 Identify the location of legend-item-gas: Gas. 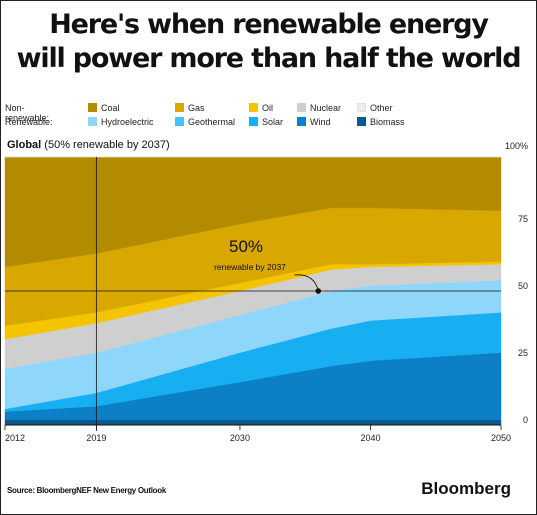
(190, 108).